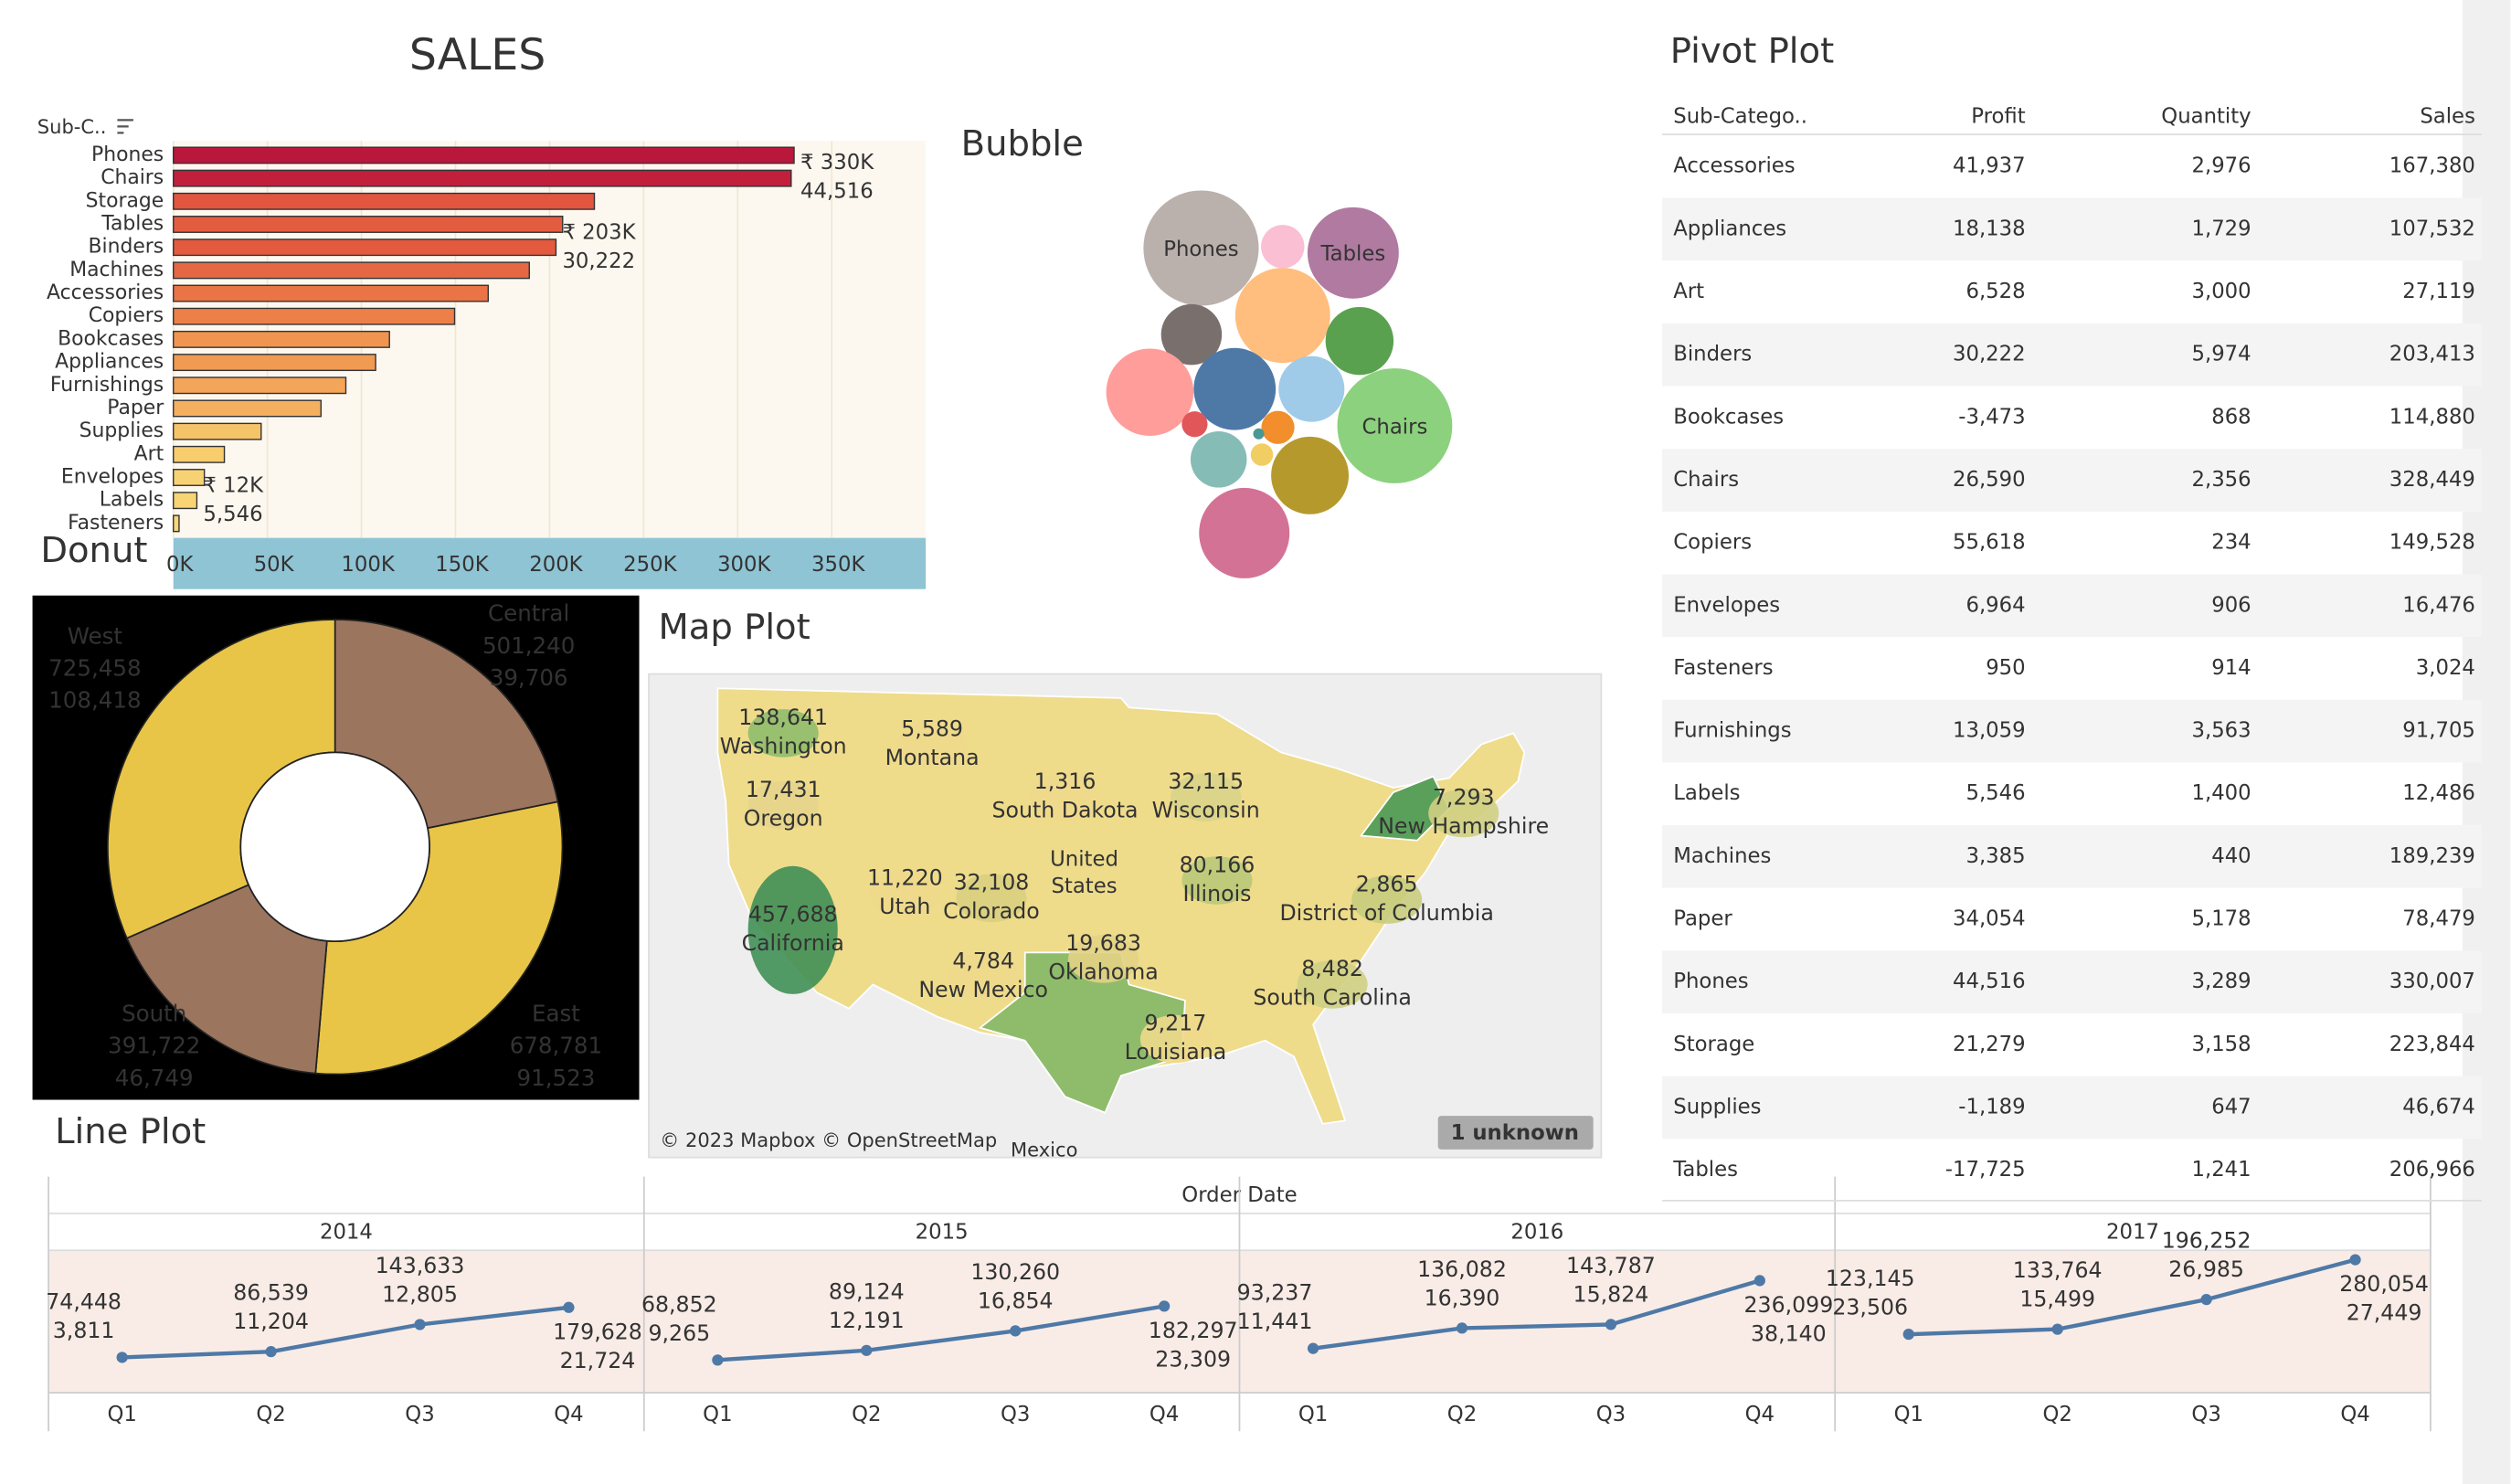  What do you see at coordinates (1082, 1033) in the screenshot?
I see `texas-shape` at bounding box center [1082, 1033].